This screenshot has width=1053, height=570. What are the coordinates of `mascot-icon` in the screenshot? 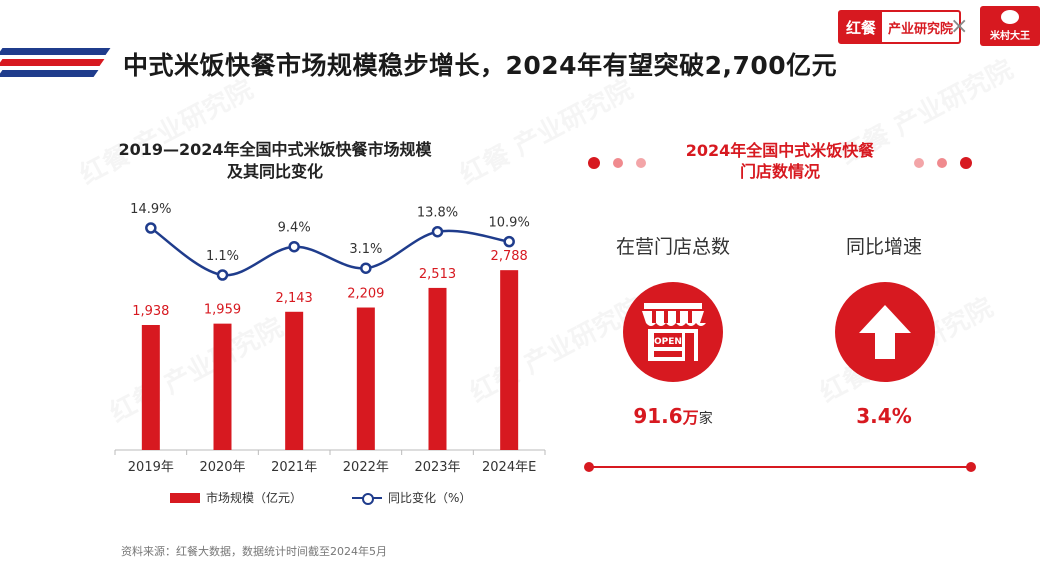 It's located at (1010, 17).